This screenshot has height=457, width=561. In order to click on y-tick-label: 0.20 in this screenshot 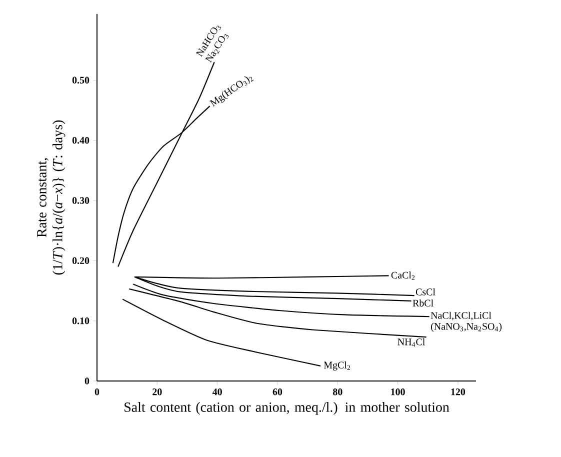, I will do `click(81, 260)`.